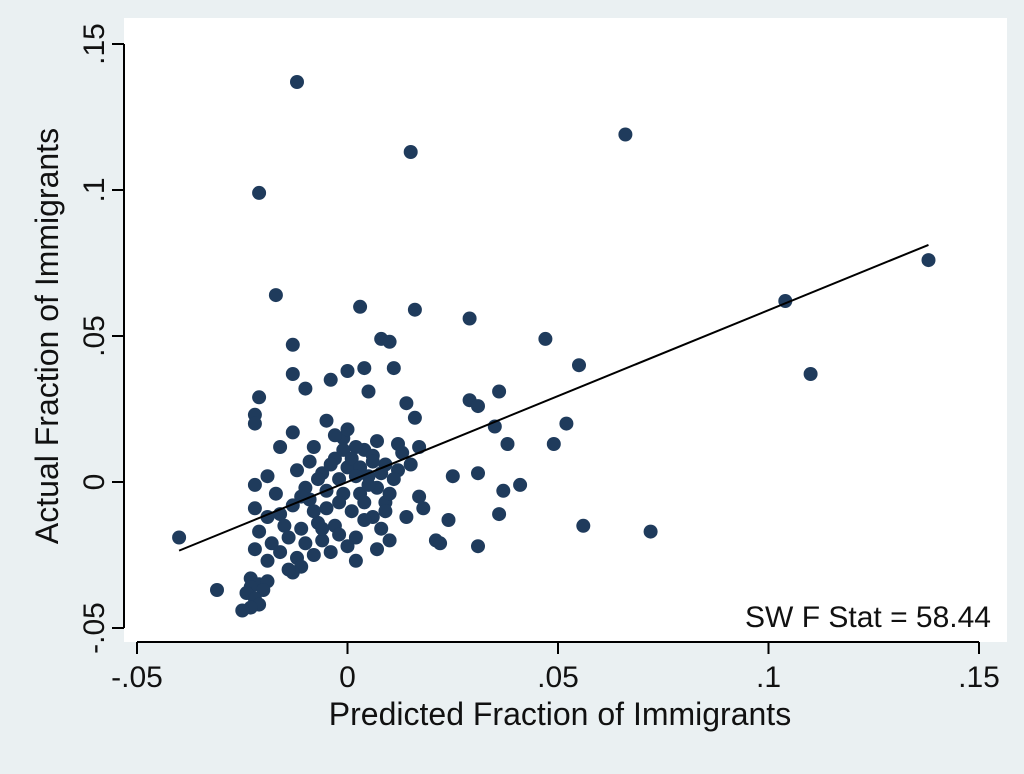  What do you see at coordinates (47, 336) in the screenshot?
I see `y-axis-label: Actual Fraction of Immigrants` at bounding box center [47, 336].